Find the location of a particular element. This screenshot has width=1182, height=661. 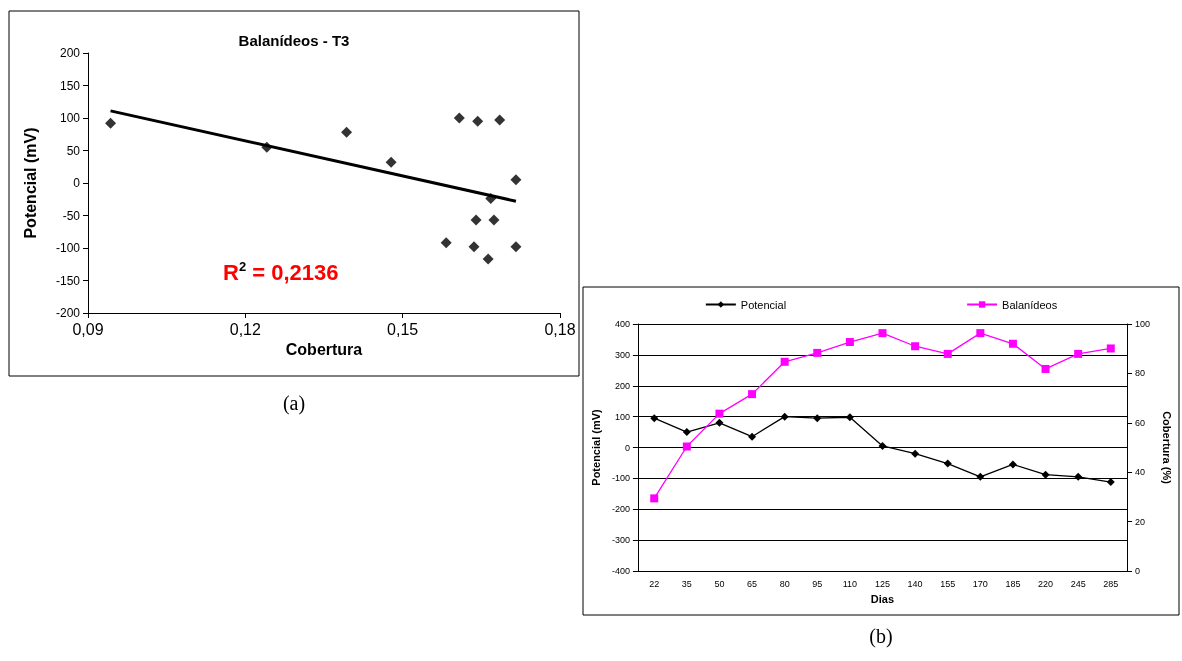

y-tick-label: 400 is located at coordinates (622, 324).